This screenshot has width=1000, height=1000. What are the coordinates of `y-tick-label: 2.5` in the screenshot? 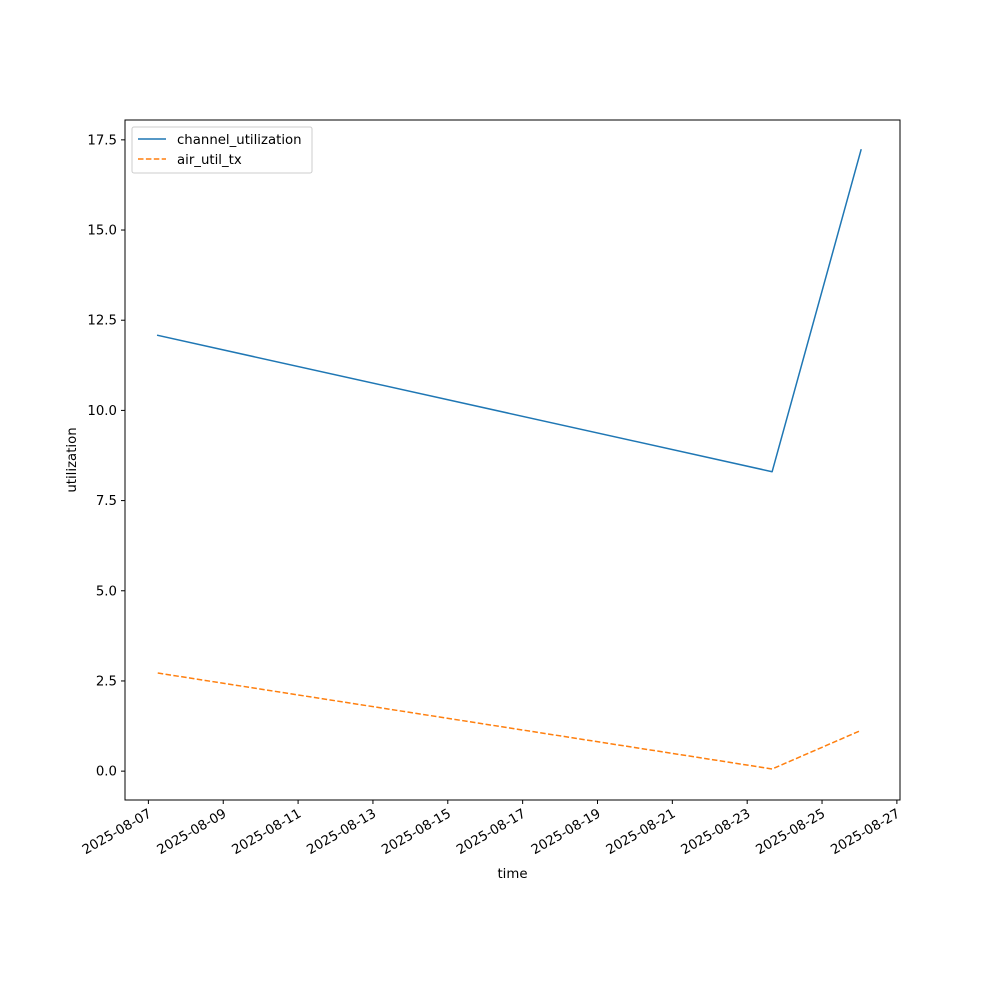 It's located at (106, 681).